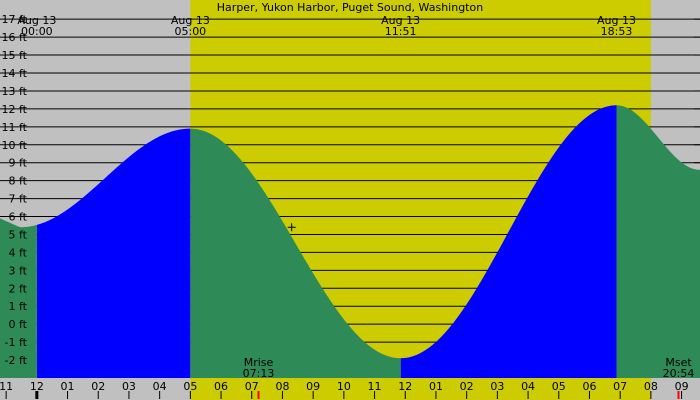  Describe the element at coordinates (15, 127) in the screenshot. I see `y-tick-label: 11 ft` at that location.